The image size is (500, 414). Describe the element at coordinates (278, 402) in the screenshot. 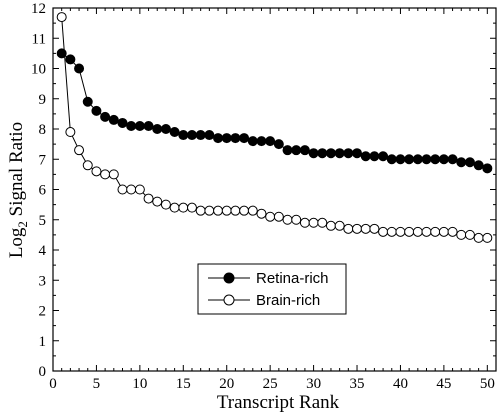

I see `x-axis-title: Transcript Rank` at that location.